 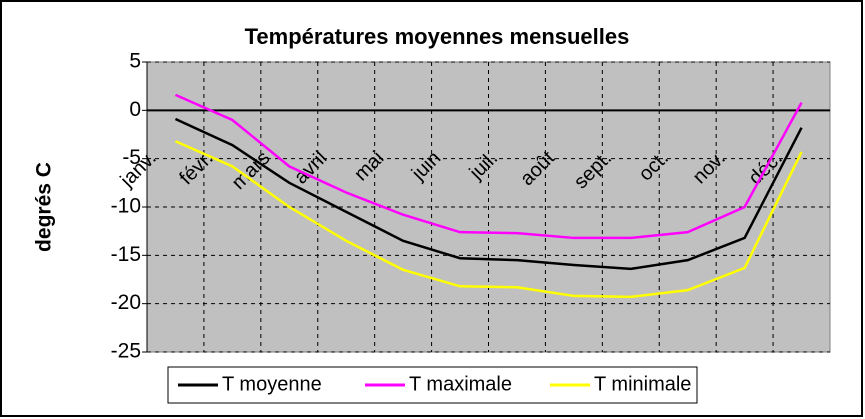 I want to click on y-tick-label: -10, so click(x=126, y=206).